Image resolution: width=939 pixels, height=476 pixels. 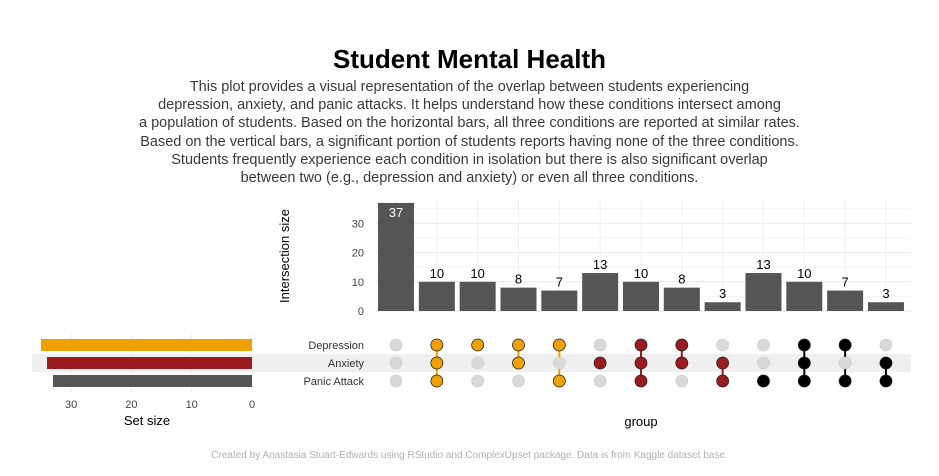 I want to click on y-tick-label: 10, so click(x=358, y=283).